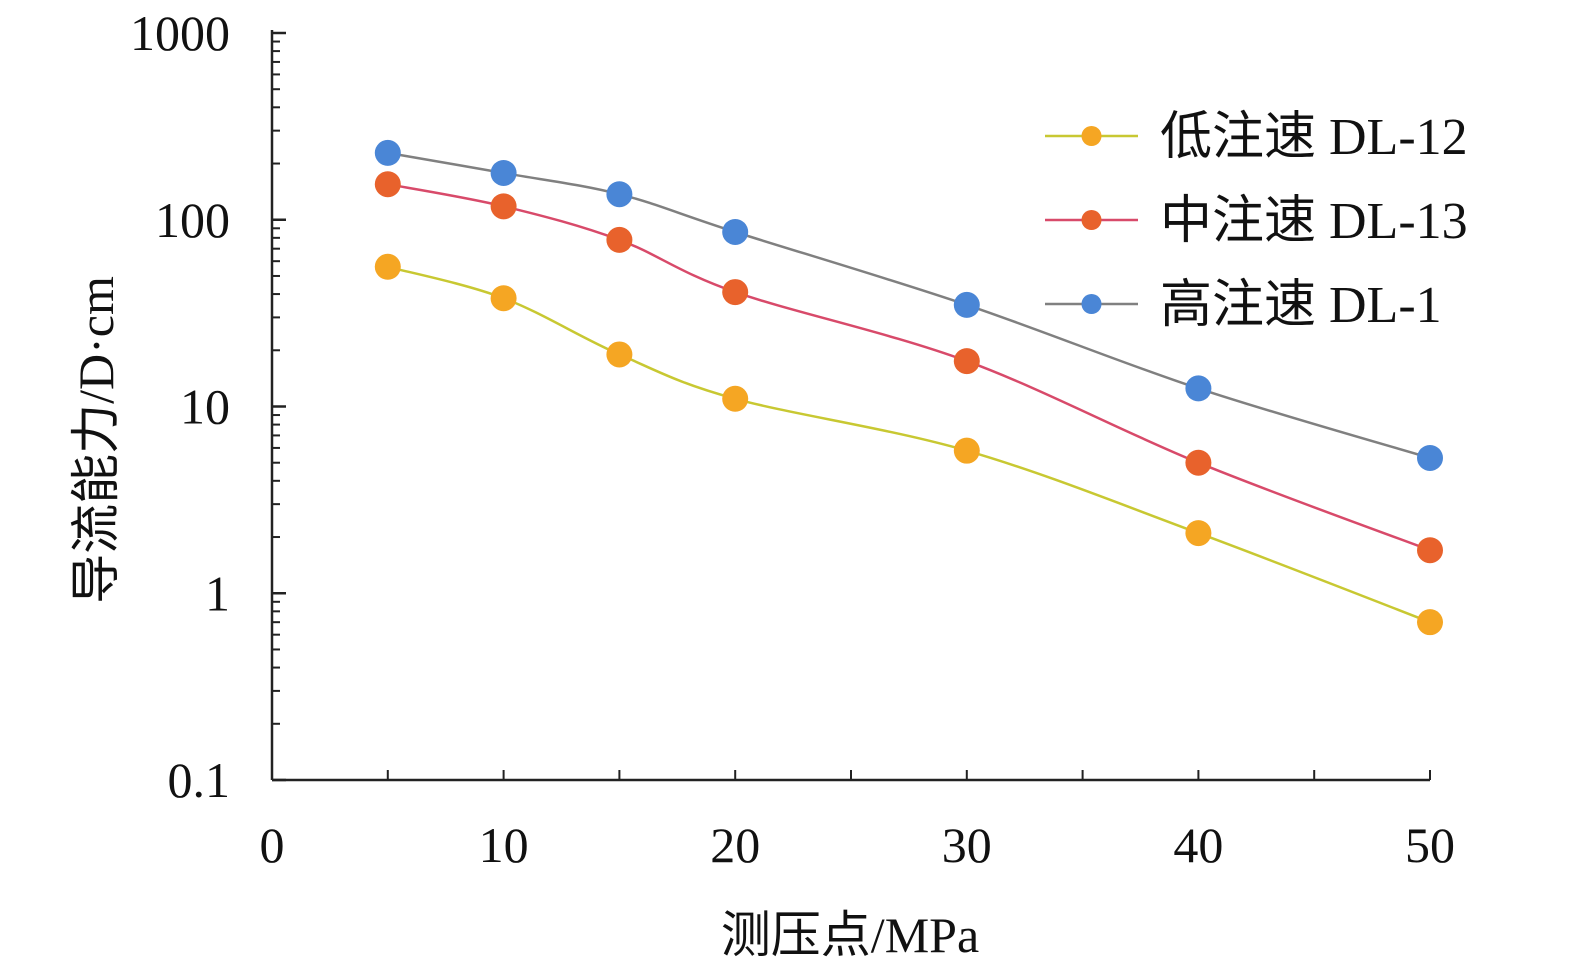 This screenshot has height=973, width=1575. What do you see at coordinates (735, 845) in the screenshot?
I see `x-tick-label: 20` at bounding box center [735, 845].